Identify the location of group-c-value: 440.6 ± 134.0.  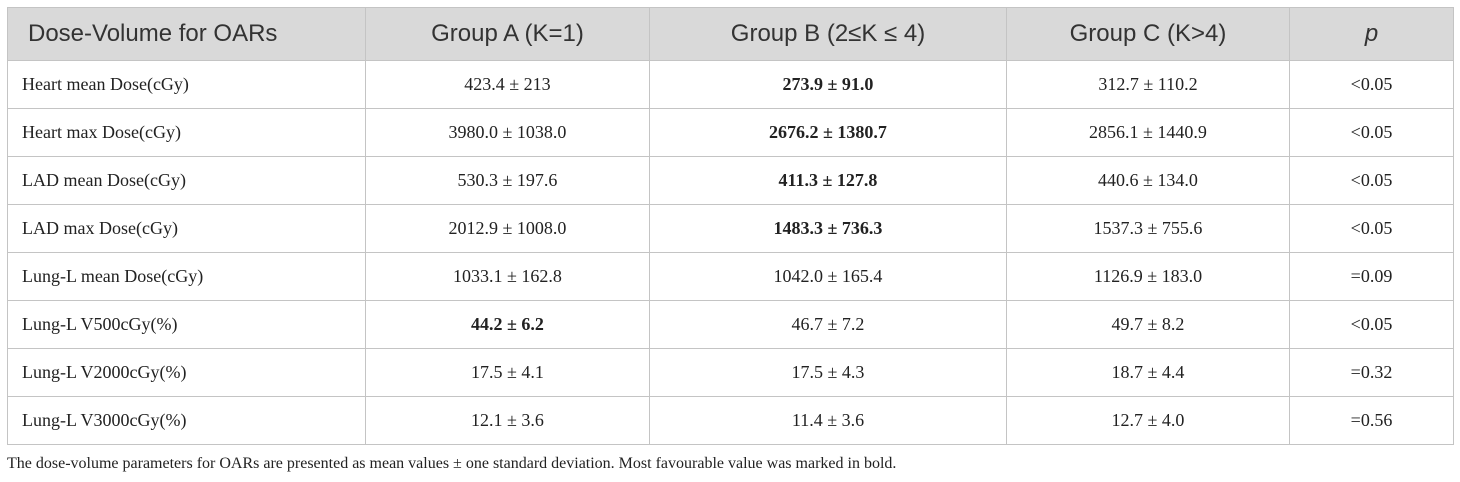
(1148, 180).